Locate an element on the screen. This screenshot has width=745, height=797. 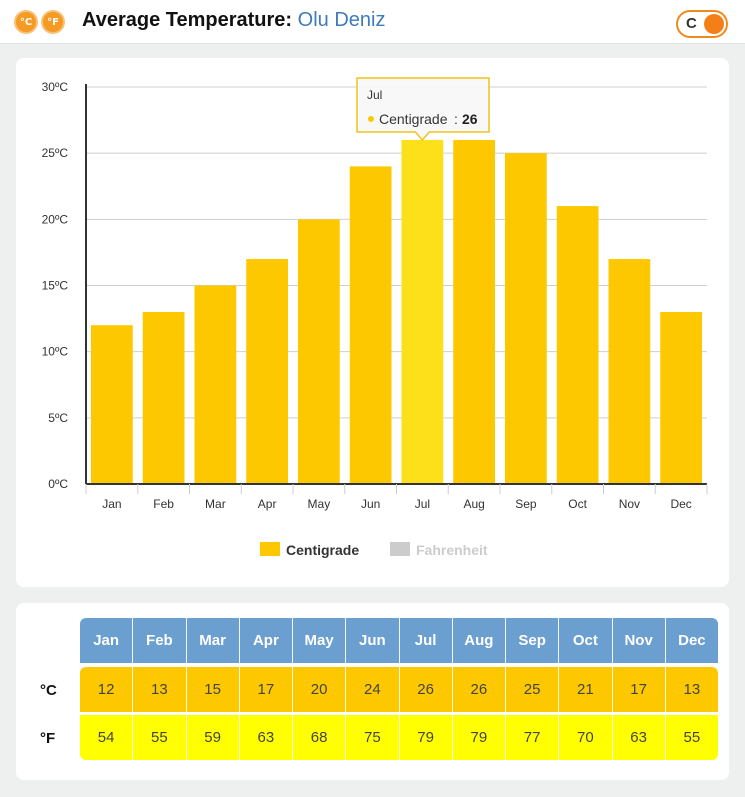
celsius-cell-apr: 17 is located at coordinates (266, 689).